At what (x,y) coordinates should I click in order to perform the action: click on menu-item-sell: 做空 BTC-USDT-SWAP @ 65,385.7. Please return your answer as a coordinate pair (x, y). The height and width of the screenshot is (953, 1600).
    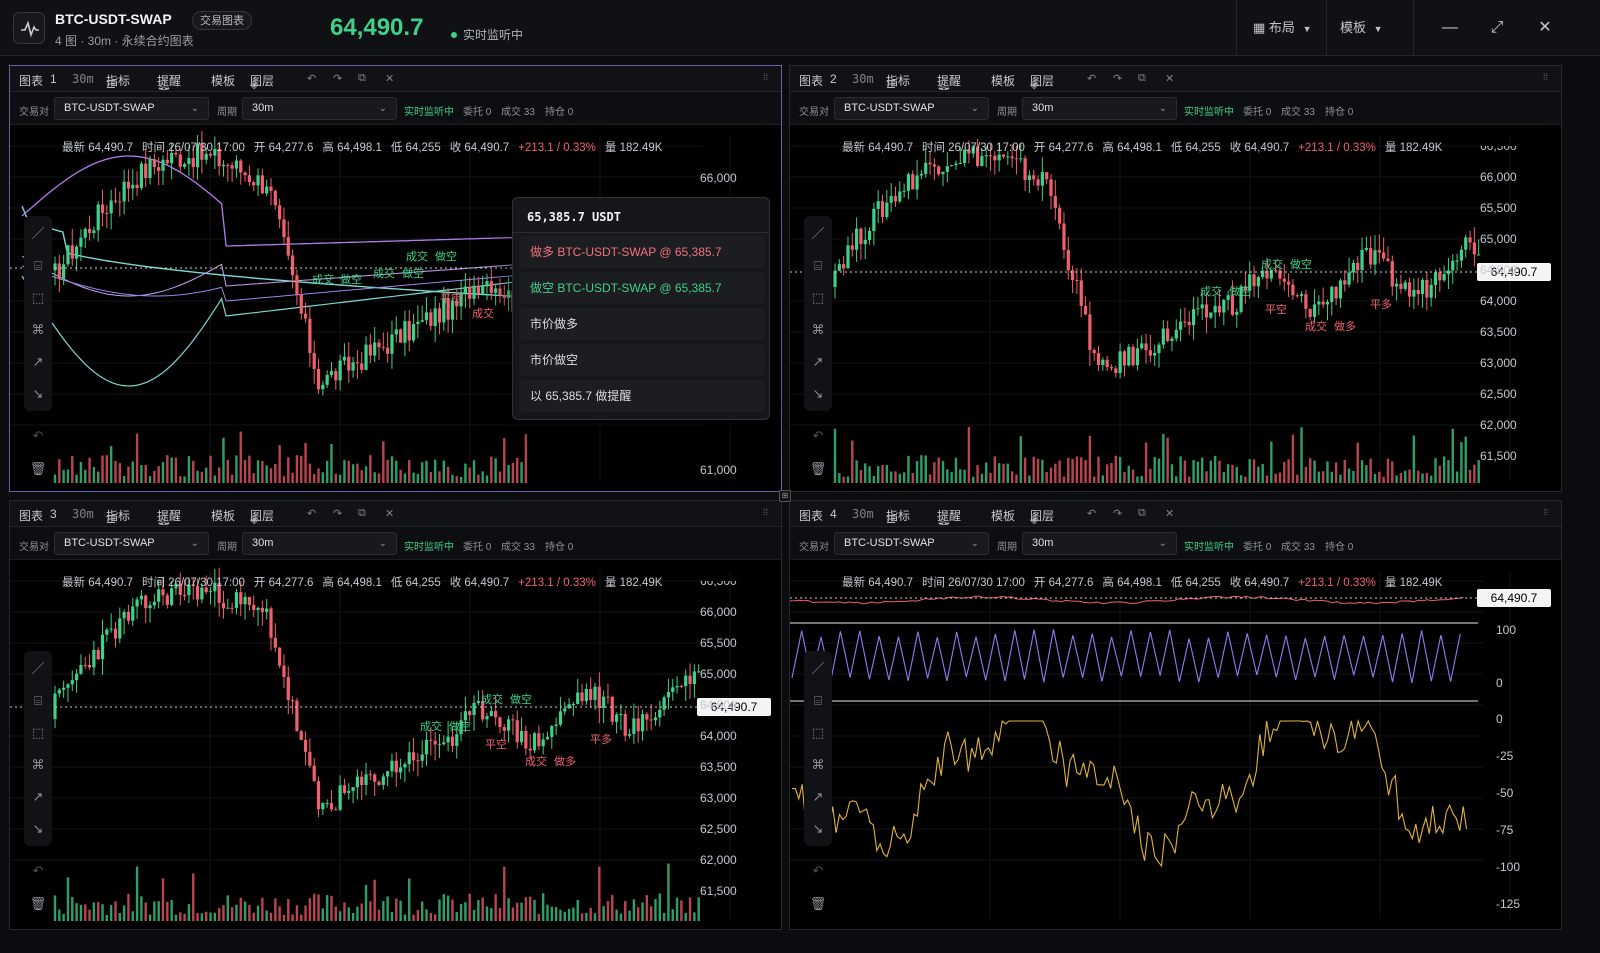
    Looking at the image, I should click on (642, 288).